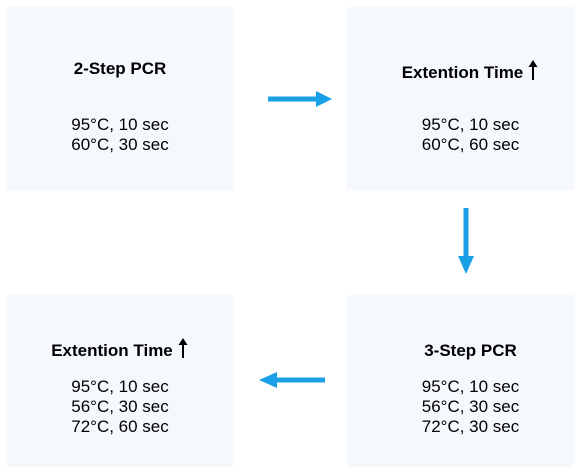 This screenshot has height=472, width=579. I want to click on right-arrow-icon, so click(300, 99).